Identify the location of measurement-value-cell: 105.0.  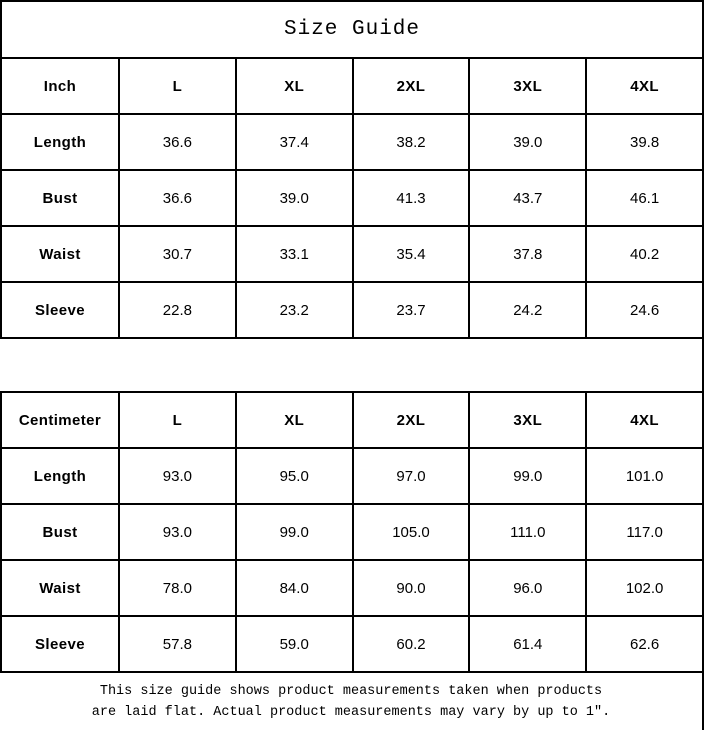
(411, 532).